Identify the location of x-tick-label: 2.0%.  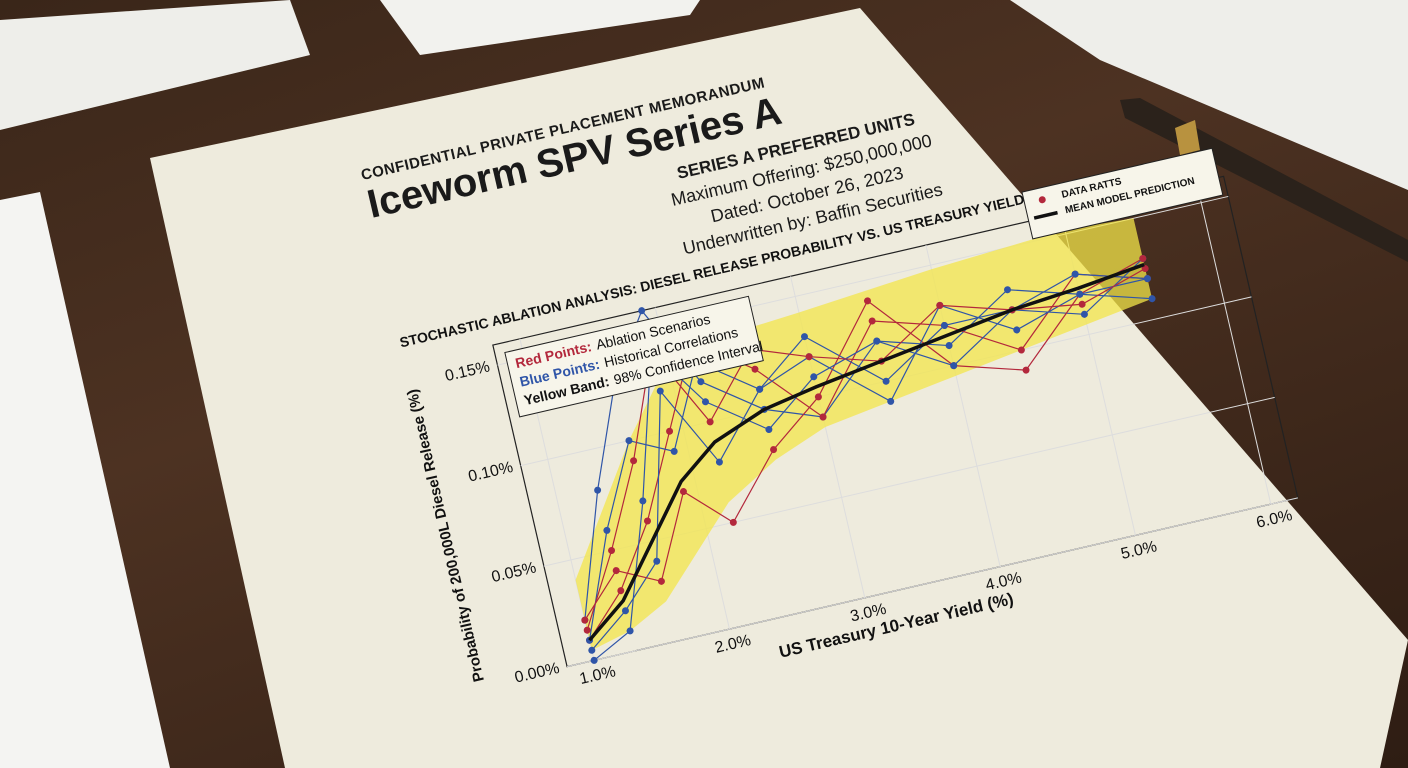
(732, 644).